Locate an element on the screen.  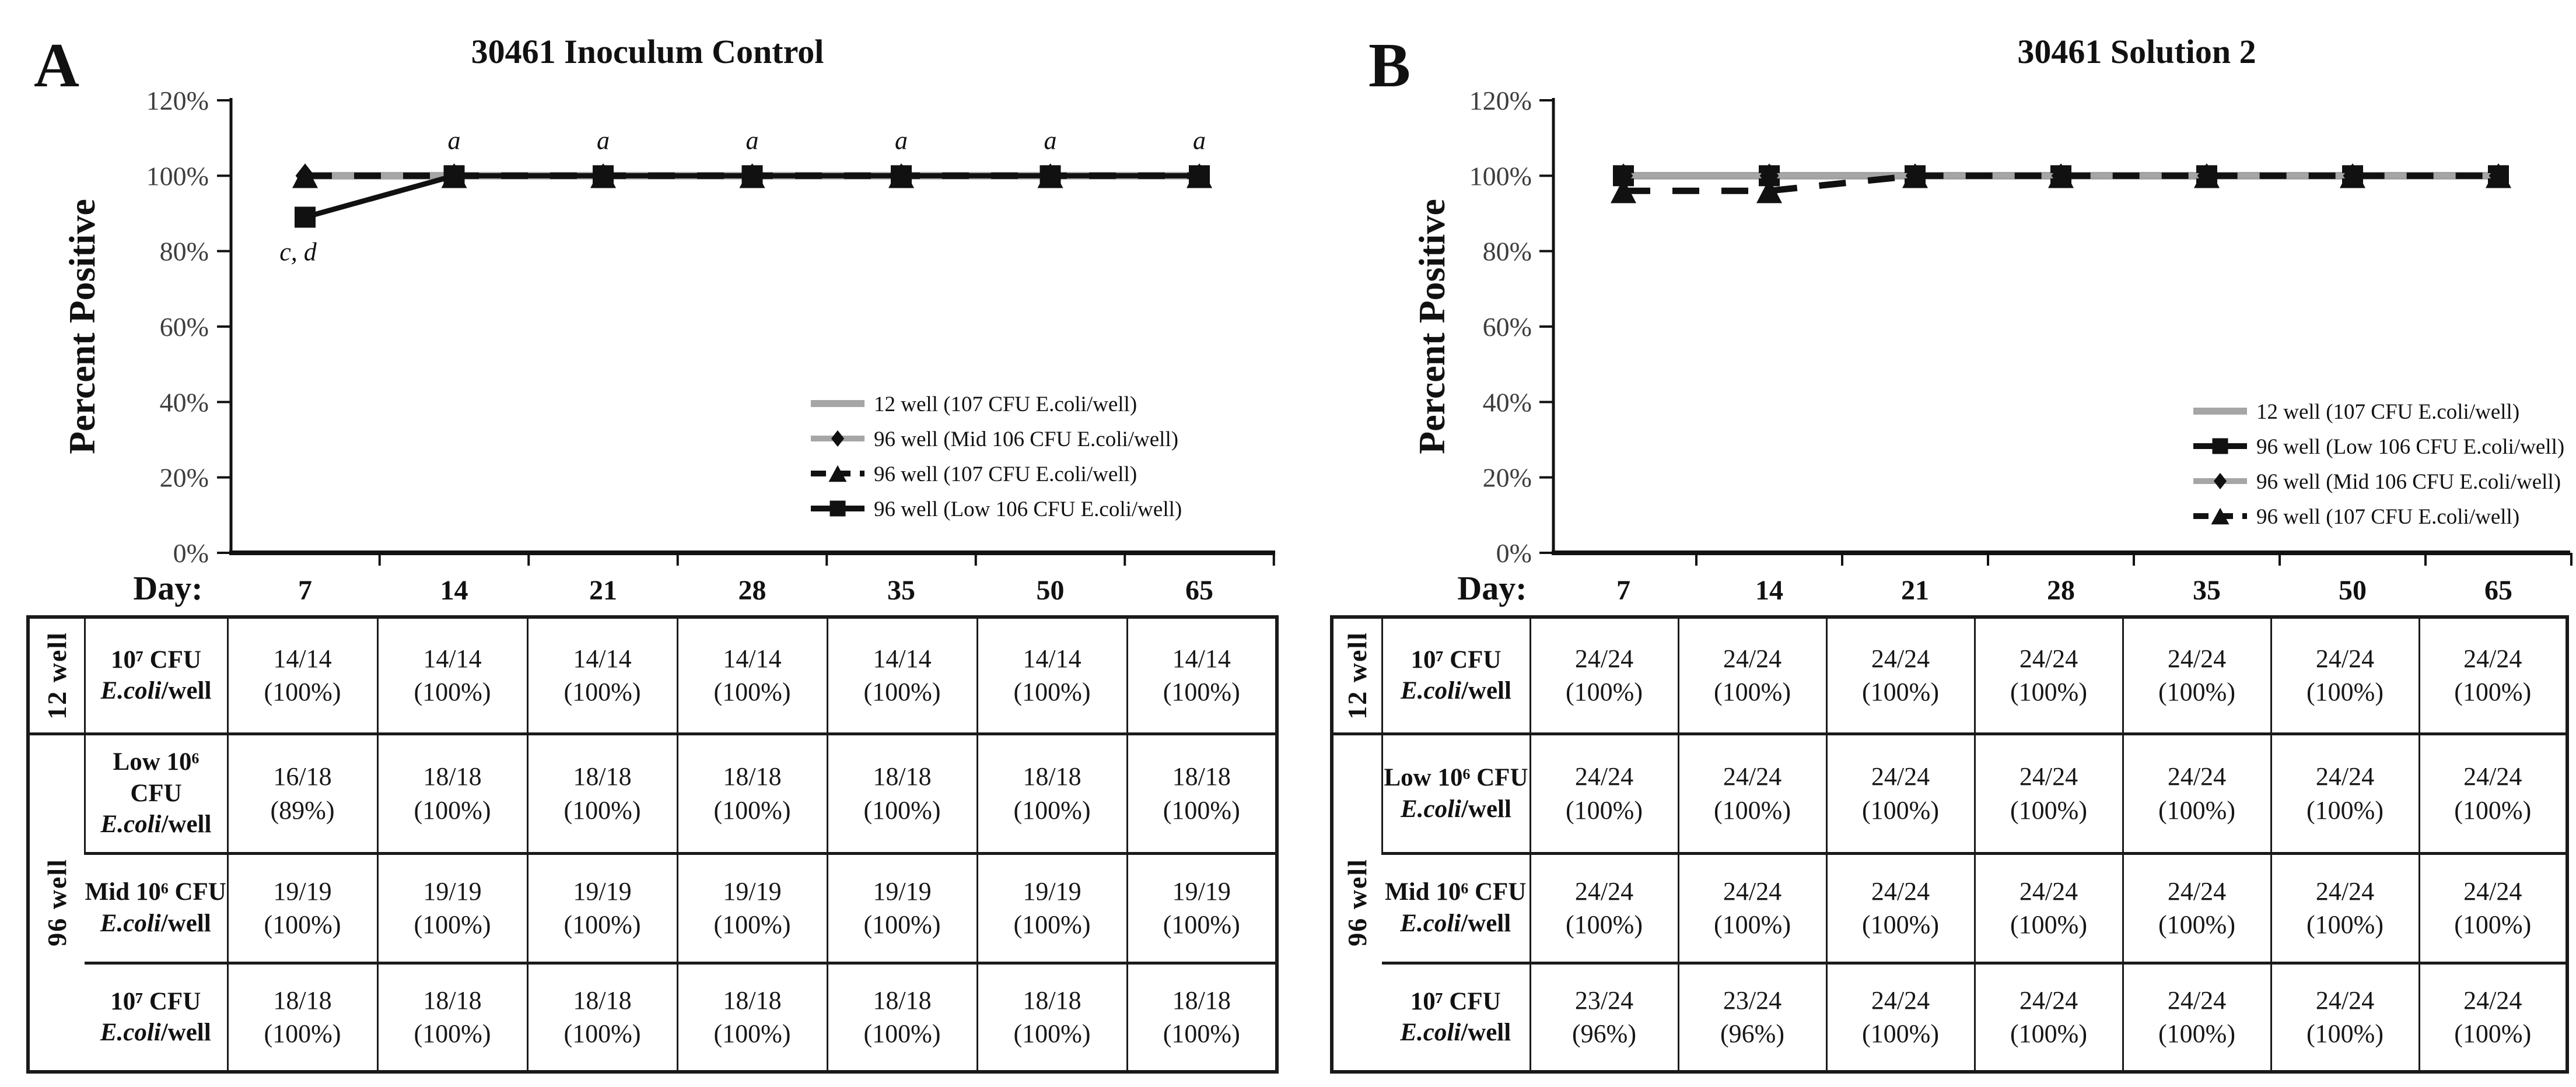
row-header: Mid 10⁶ CFU E.coli/well is located at coordinates (156, 907).